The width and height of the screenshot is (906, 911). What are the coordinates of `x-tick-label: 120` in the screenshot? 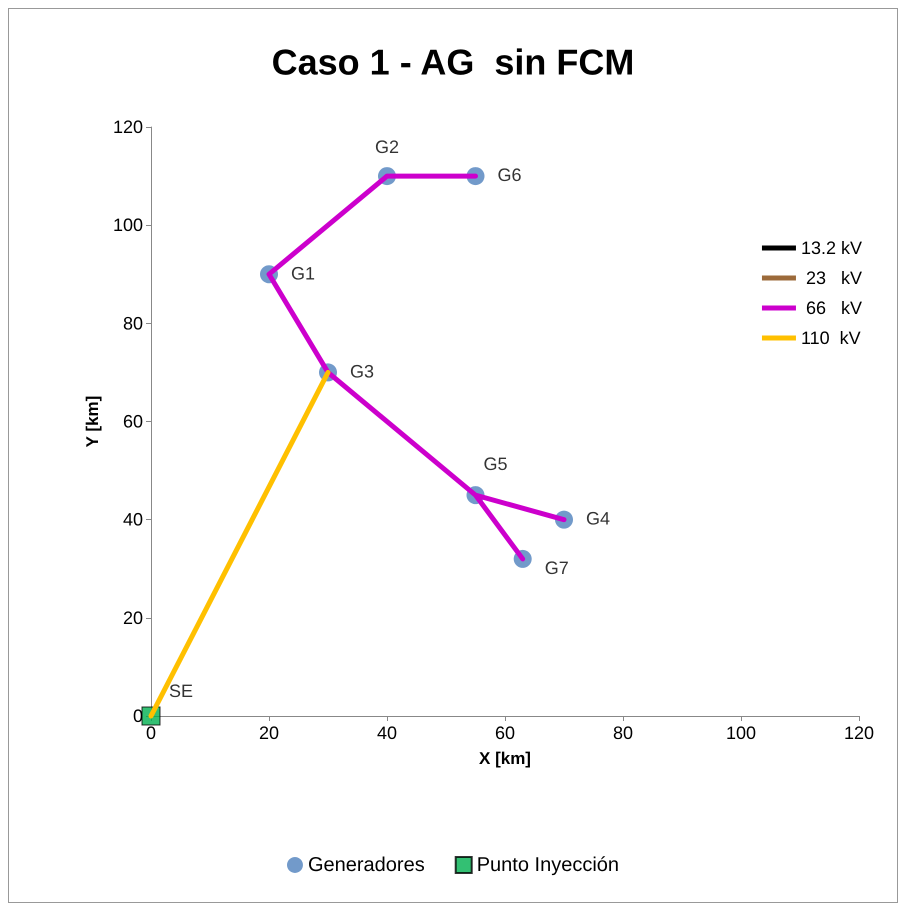 It's located at (859, 733).